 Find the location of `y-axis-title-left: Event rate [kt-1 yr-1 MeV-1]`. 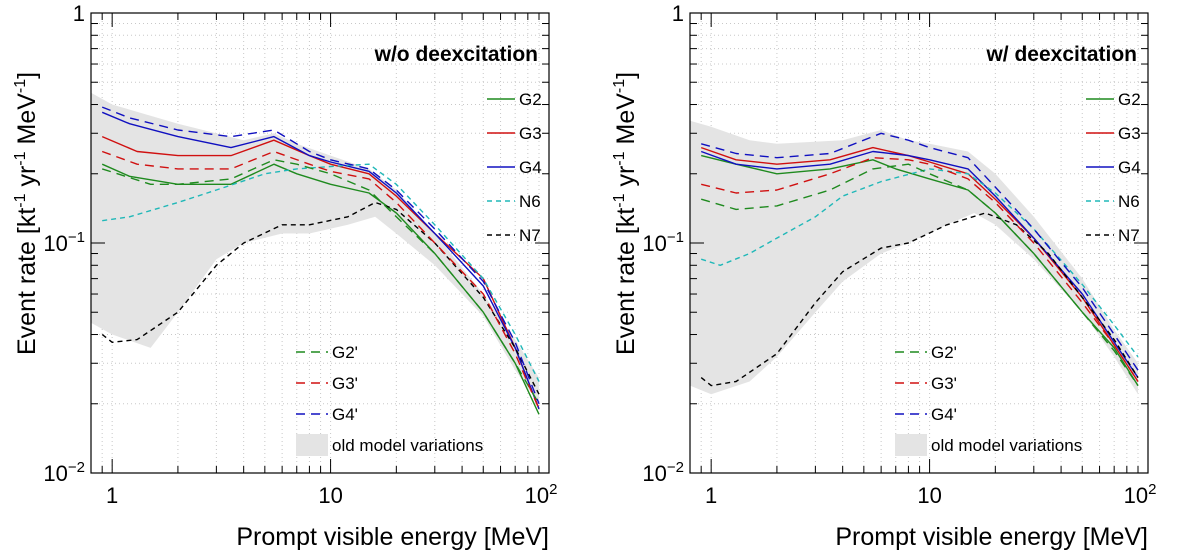

y-axis-title-left: Event rate [kt-1 yr-1 MeV-1] is located at coordinates (26, 213).